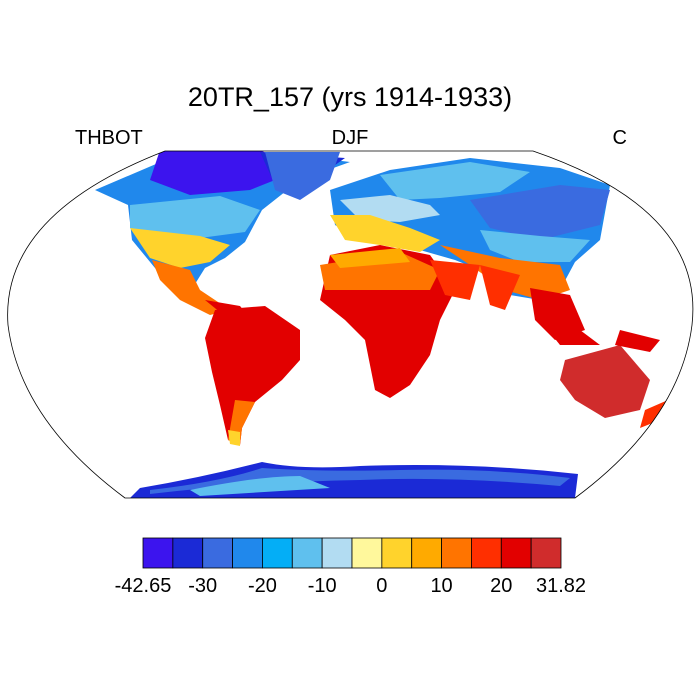 This screenshot has width=700, height=700. What do you see at coordinates (143, 586) in the screenshot?
I see `colorbar-min-label: -42.65` at bounding box center [143, 586].